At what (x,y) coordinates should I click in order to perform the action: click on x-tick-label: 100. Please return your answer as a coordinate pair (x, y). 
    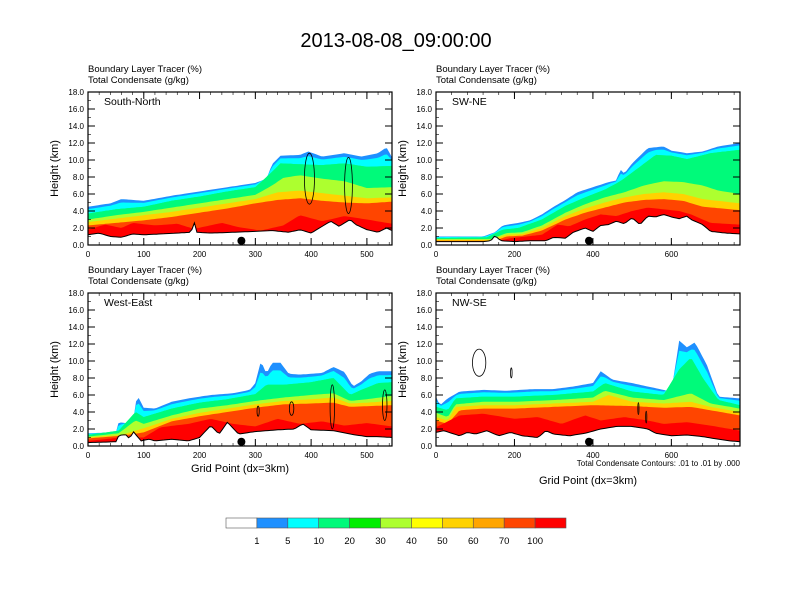
    Looking at the image, I should click on (144, 254).